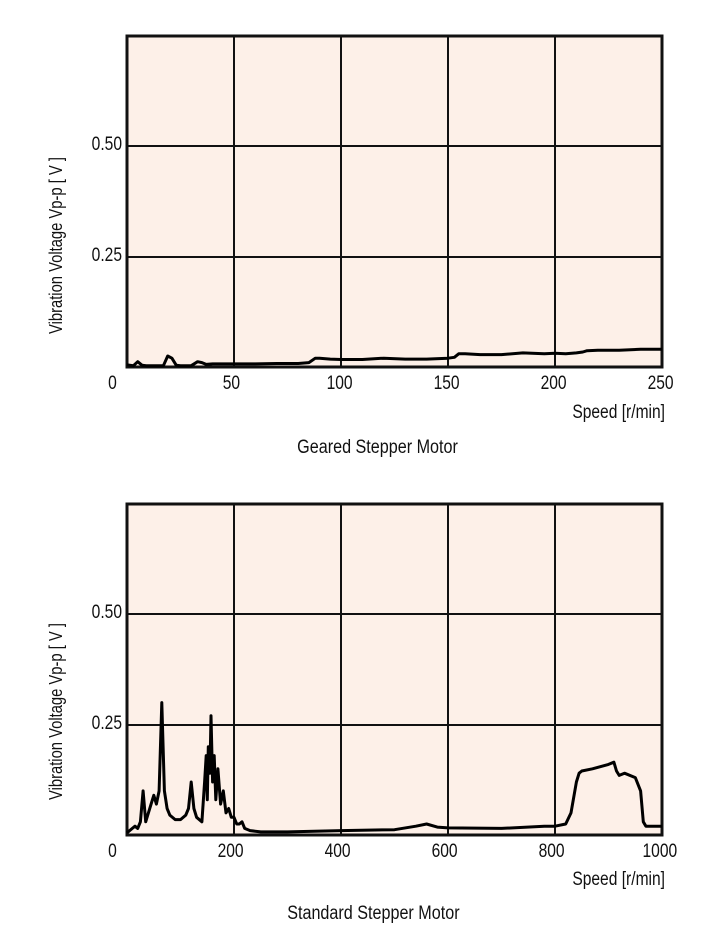 The height and width of the screenshot is (946, 722). What do you see at coordinates (339, 383) in the screenshot?
I see `x-tick: 100` at bounding box center [339, 383].